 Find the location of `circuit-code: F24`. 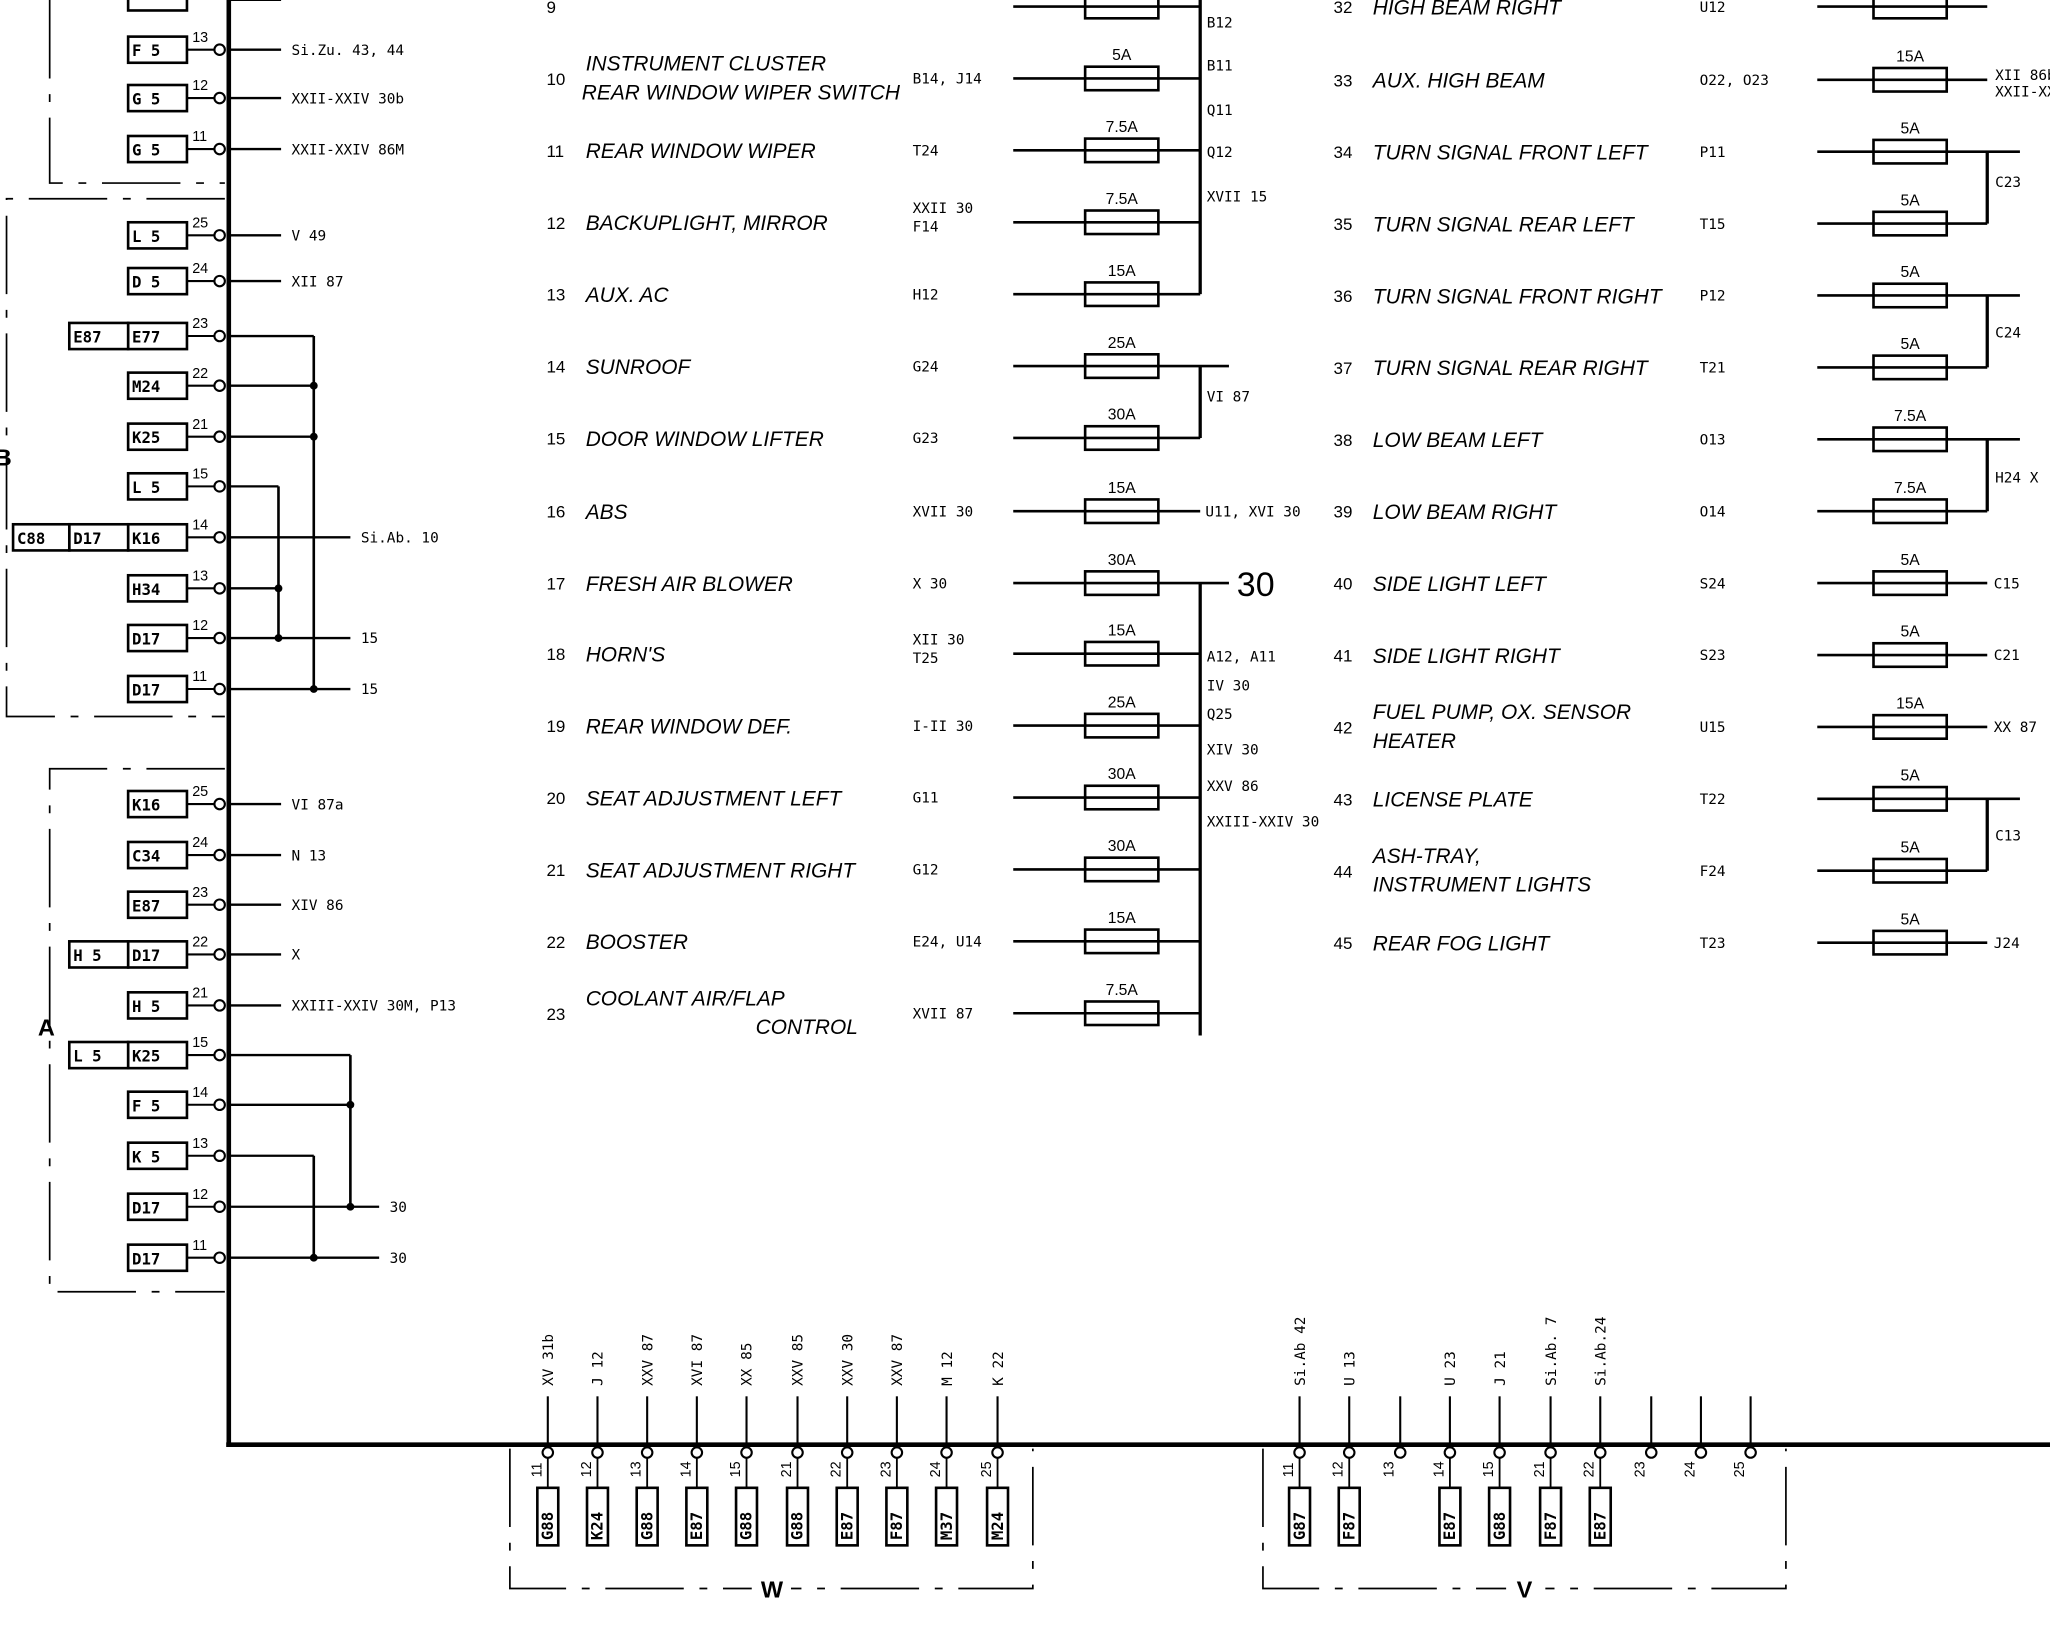

circuit-code: F24 is located at coordinates (1713, 872).